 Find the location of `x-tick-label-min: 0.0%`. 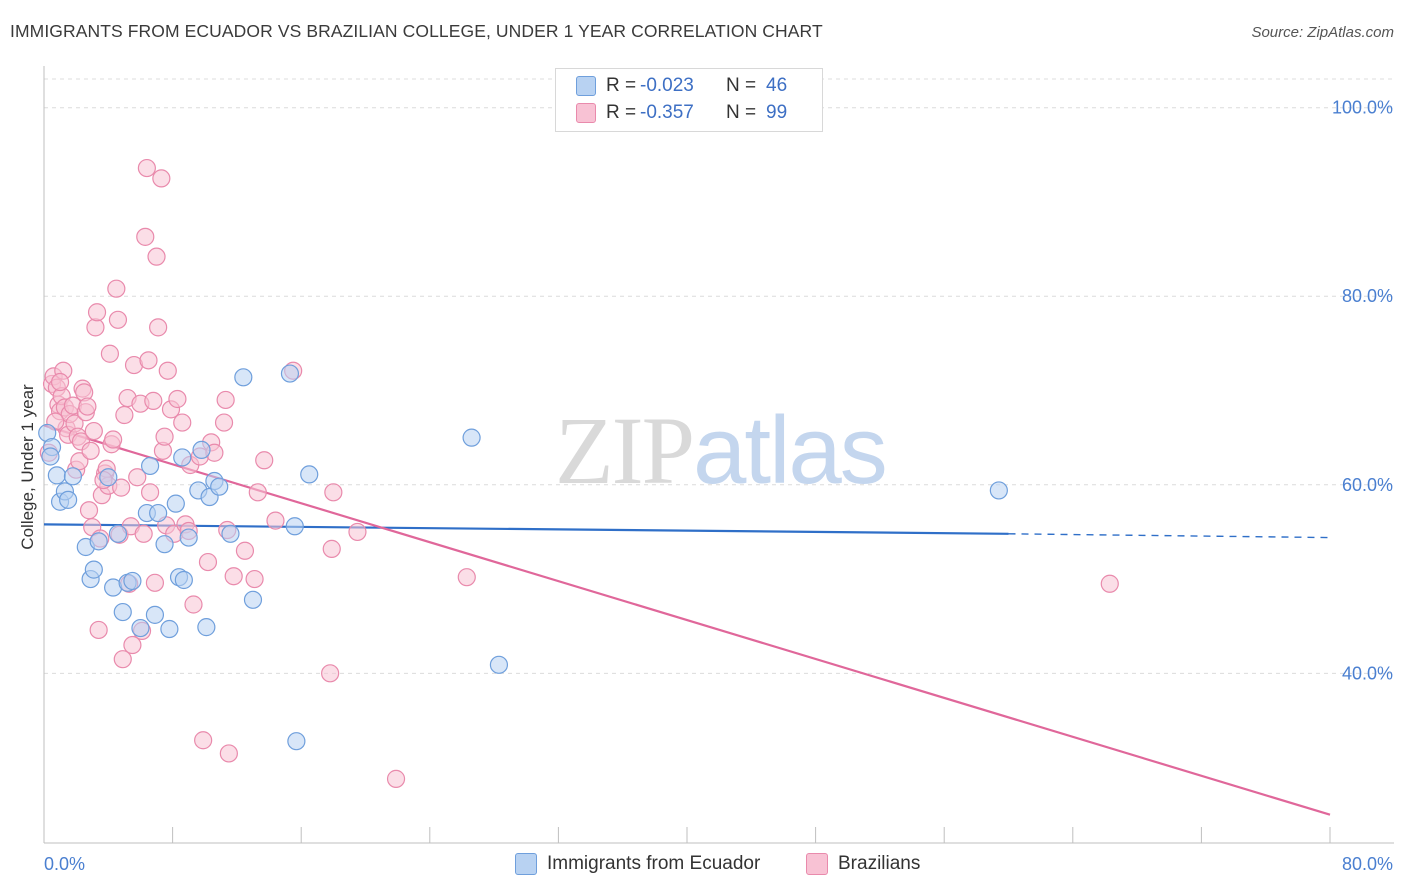

x-tick-label-min: 0.0% is located at coordinates (64, 864).